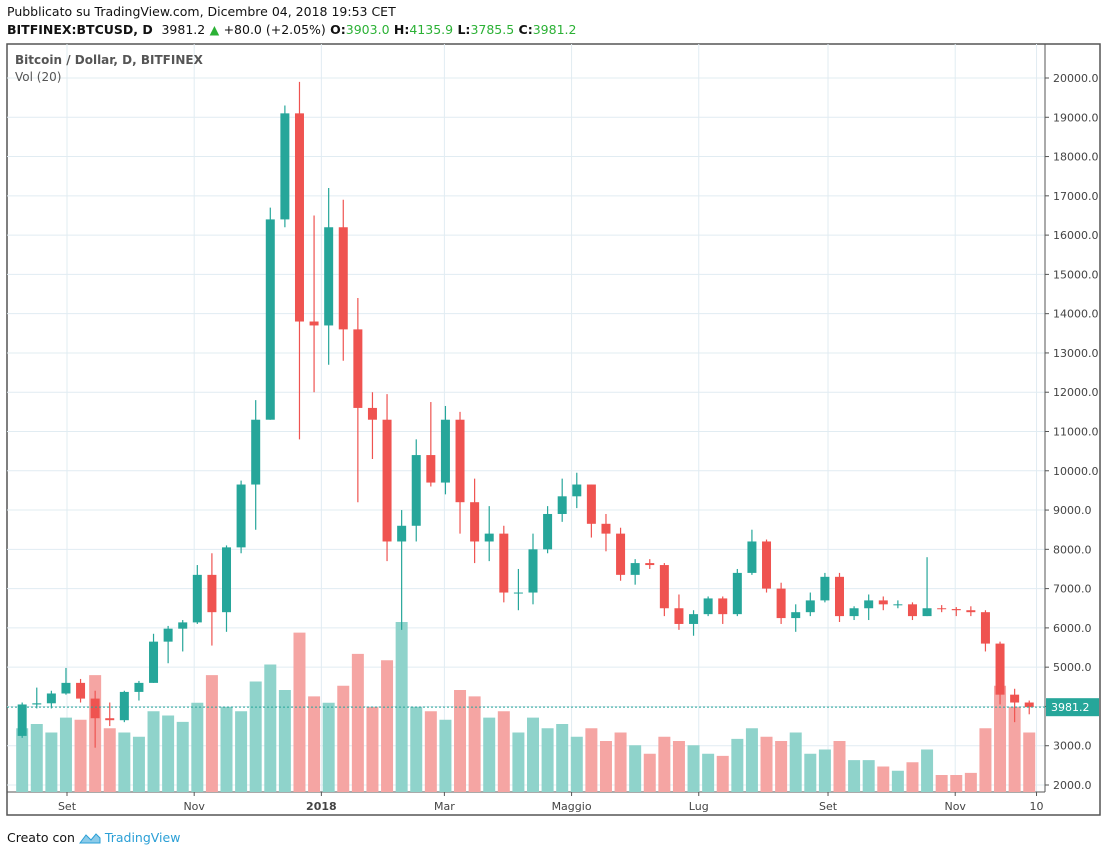  I want to click on x-tick-label: Set, so click(828, 806).